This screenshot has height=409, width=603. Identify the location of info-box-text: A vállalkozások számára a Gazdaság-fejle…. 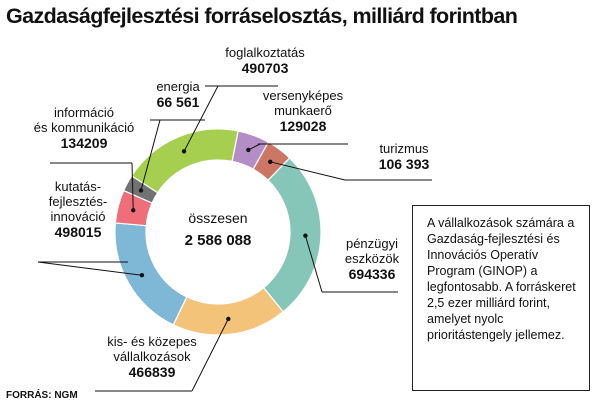
(501, 279).